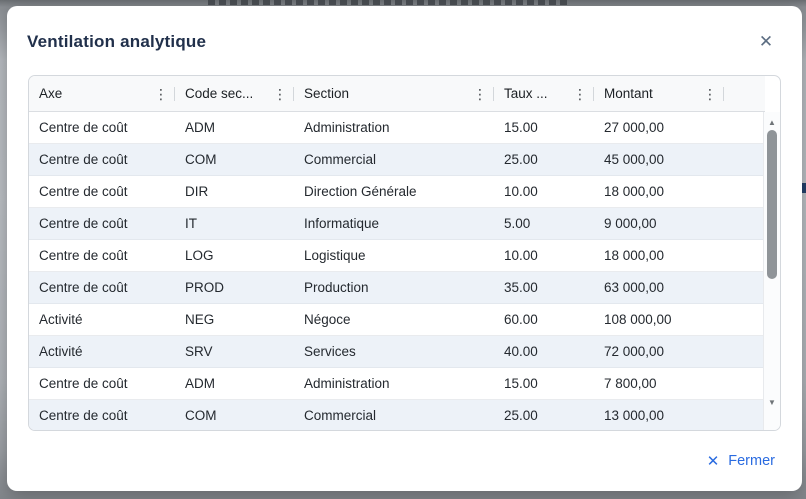 This screenshot has height=499, width=806. Describe the element at coordinates (772, 122) in the screenshot. I see `scroll-up-arrow-icon: ▲` at that location.